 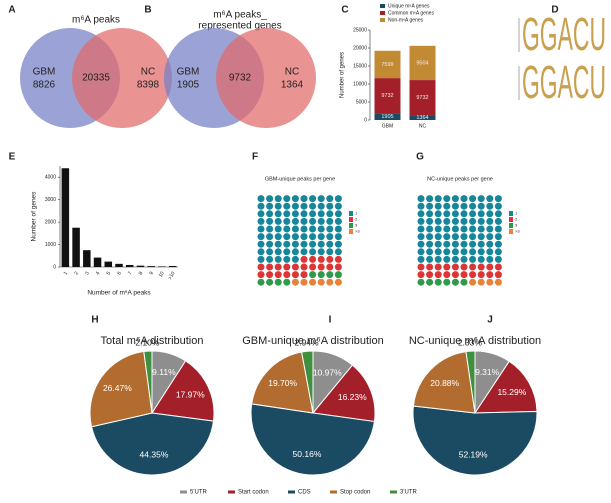 What do you see at coordinates (356, 225) in the screenshot?
I see `legend-label: 3` at bounding box center [356, 225].